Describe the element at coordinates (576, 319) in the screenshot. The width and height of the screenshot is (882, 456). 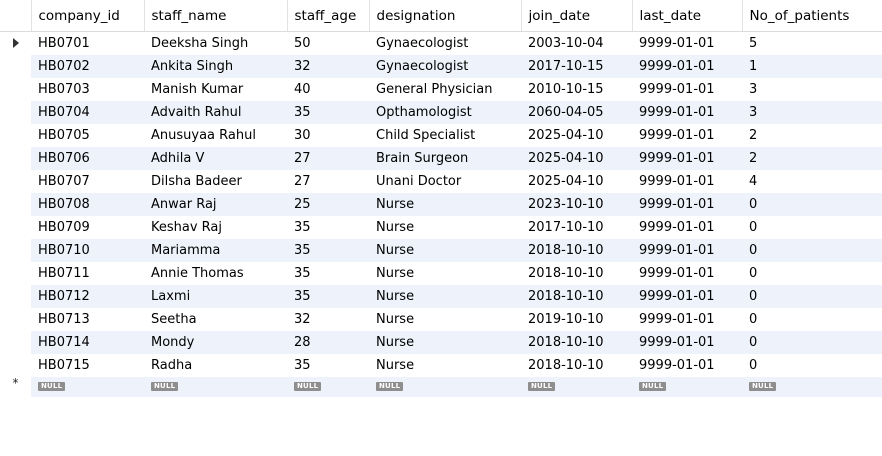
I see `table-cell: 2019-10-10` at that location.